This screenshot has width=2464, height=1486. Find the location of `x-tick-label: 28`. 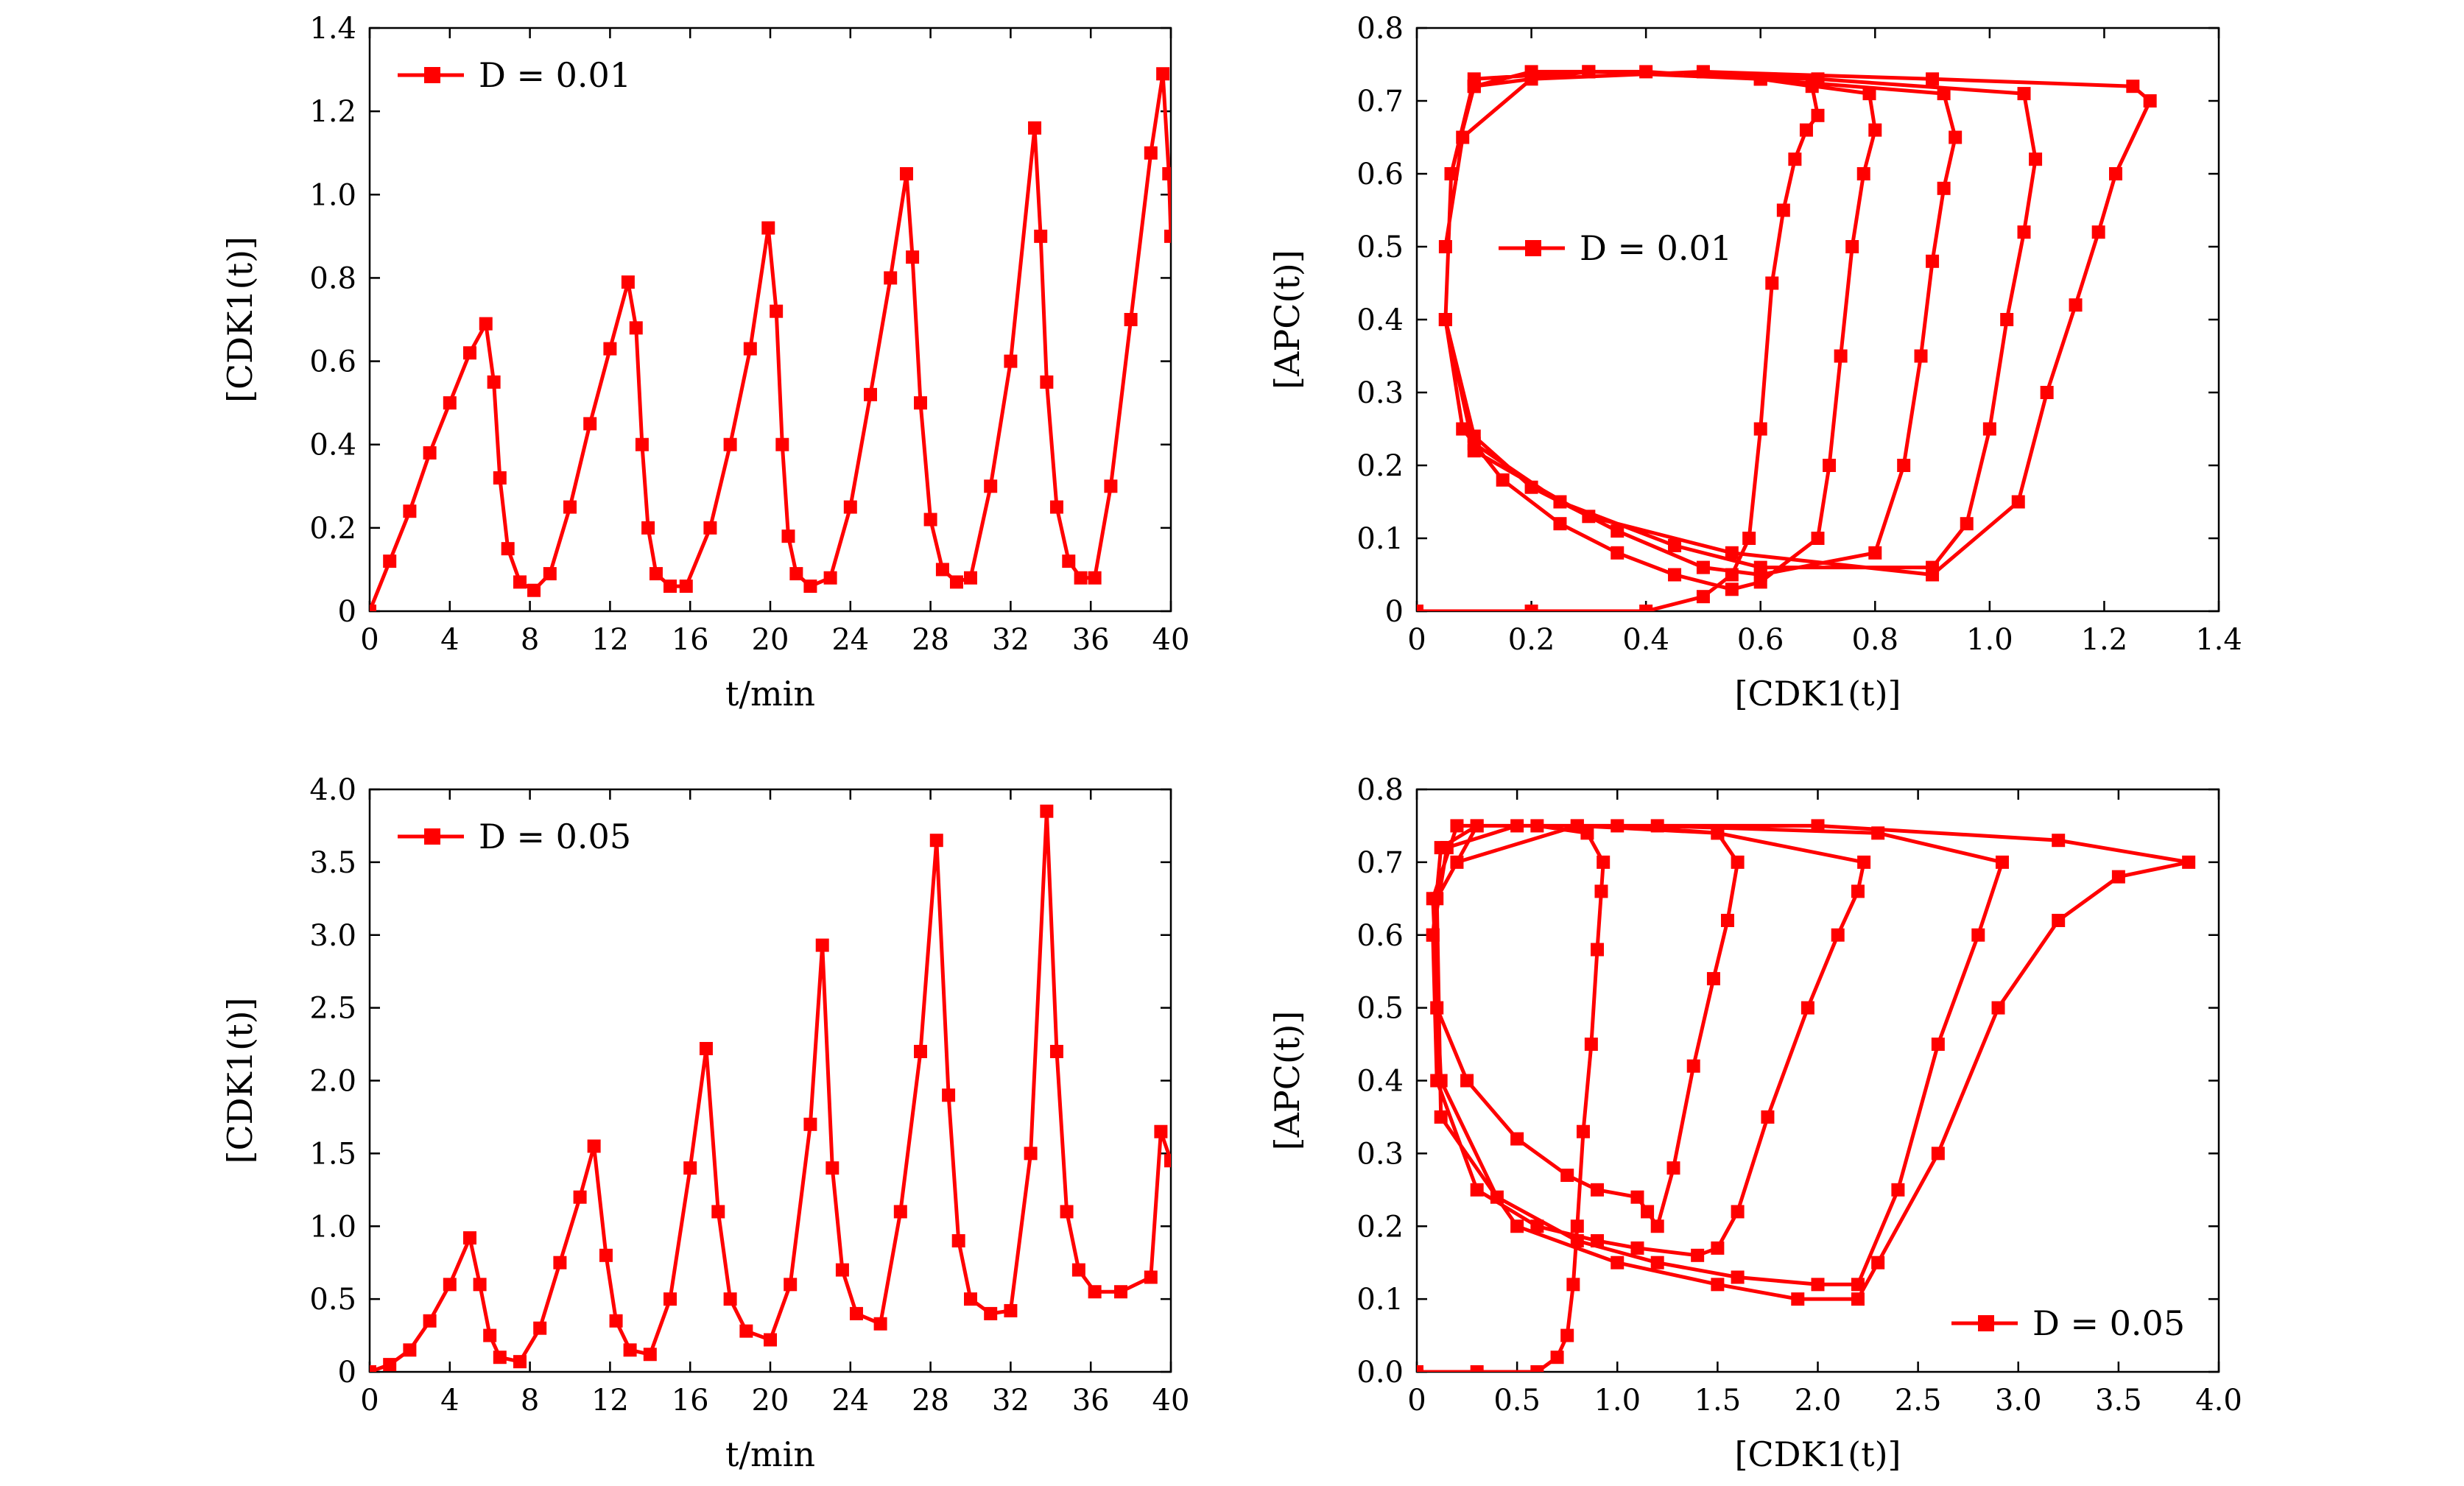

x-tick-label: 28 is located at coordinates (930, 640).